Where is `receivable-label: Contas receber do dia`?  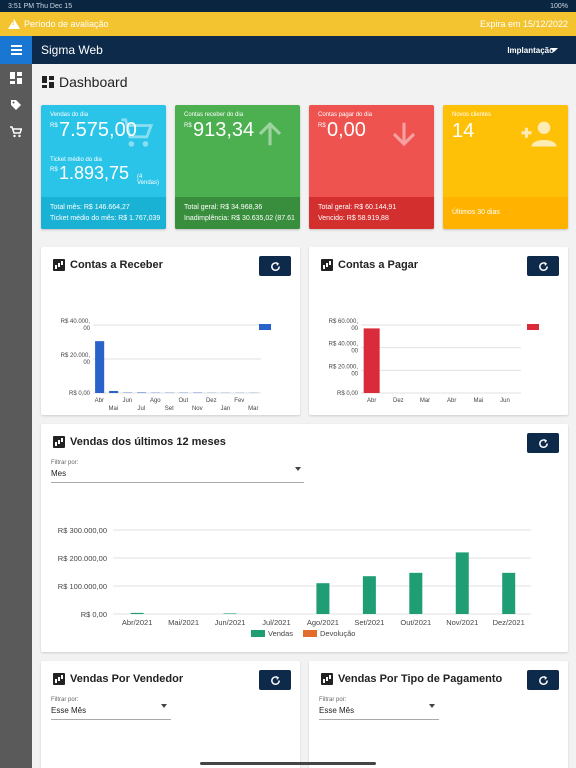
receivable-label: Contas receber do dia is located at coordinates (214, 115).